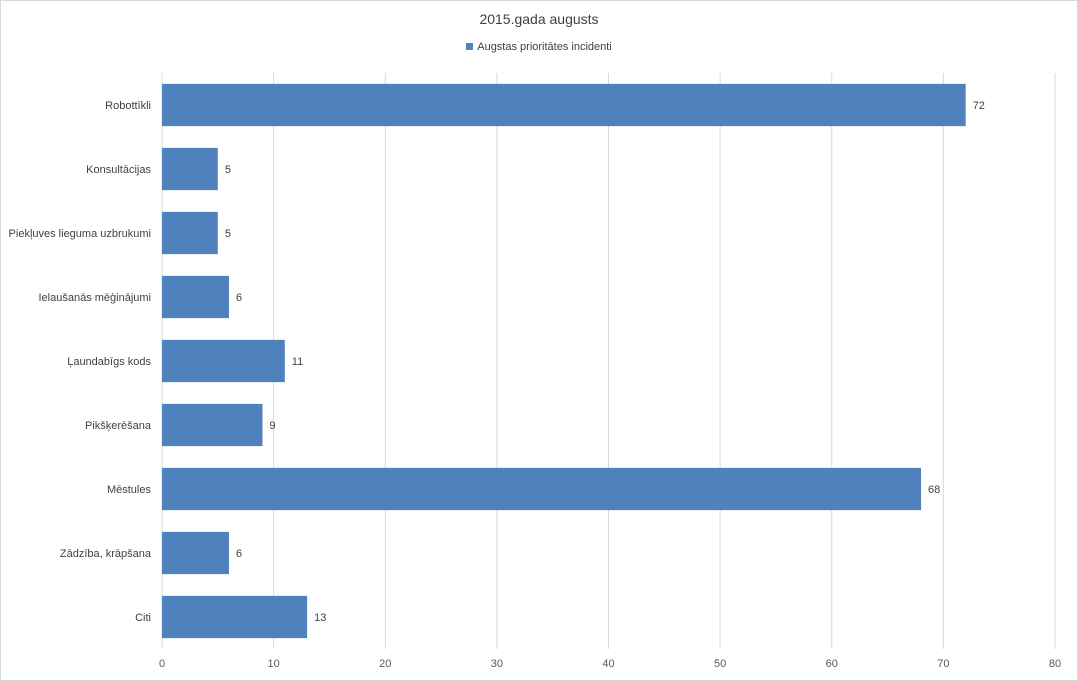 This screenshot has height=681, width=1078. Describe the element at coordinates (129, 490) in the screenshot. I see `category-label: Mēstules` at that location.